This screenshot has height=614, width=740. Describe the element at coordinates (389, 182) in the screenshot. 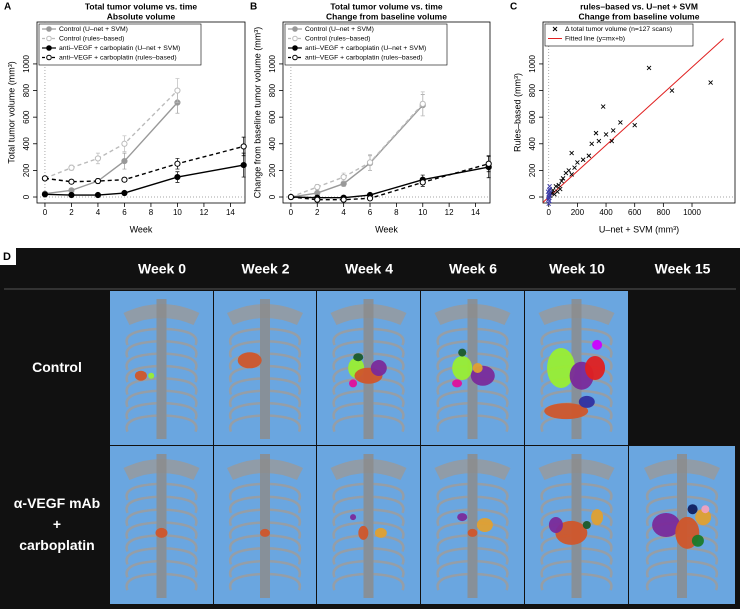

I see `series-line` at that location.